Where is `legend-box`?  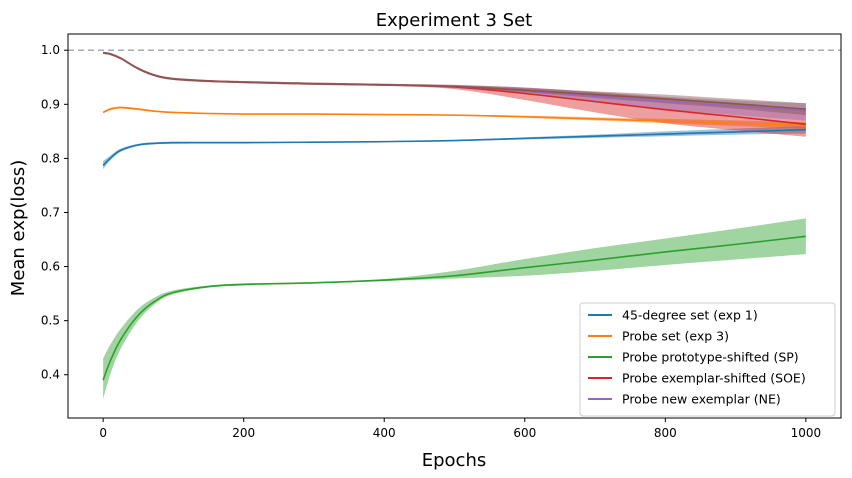
legend-box is located at coordinates (707, 359).